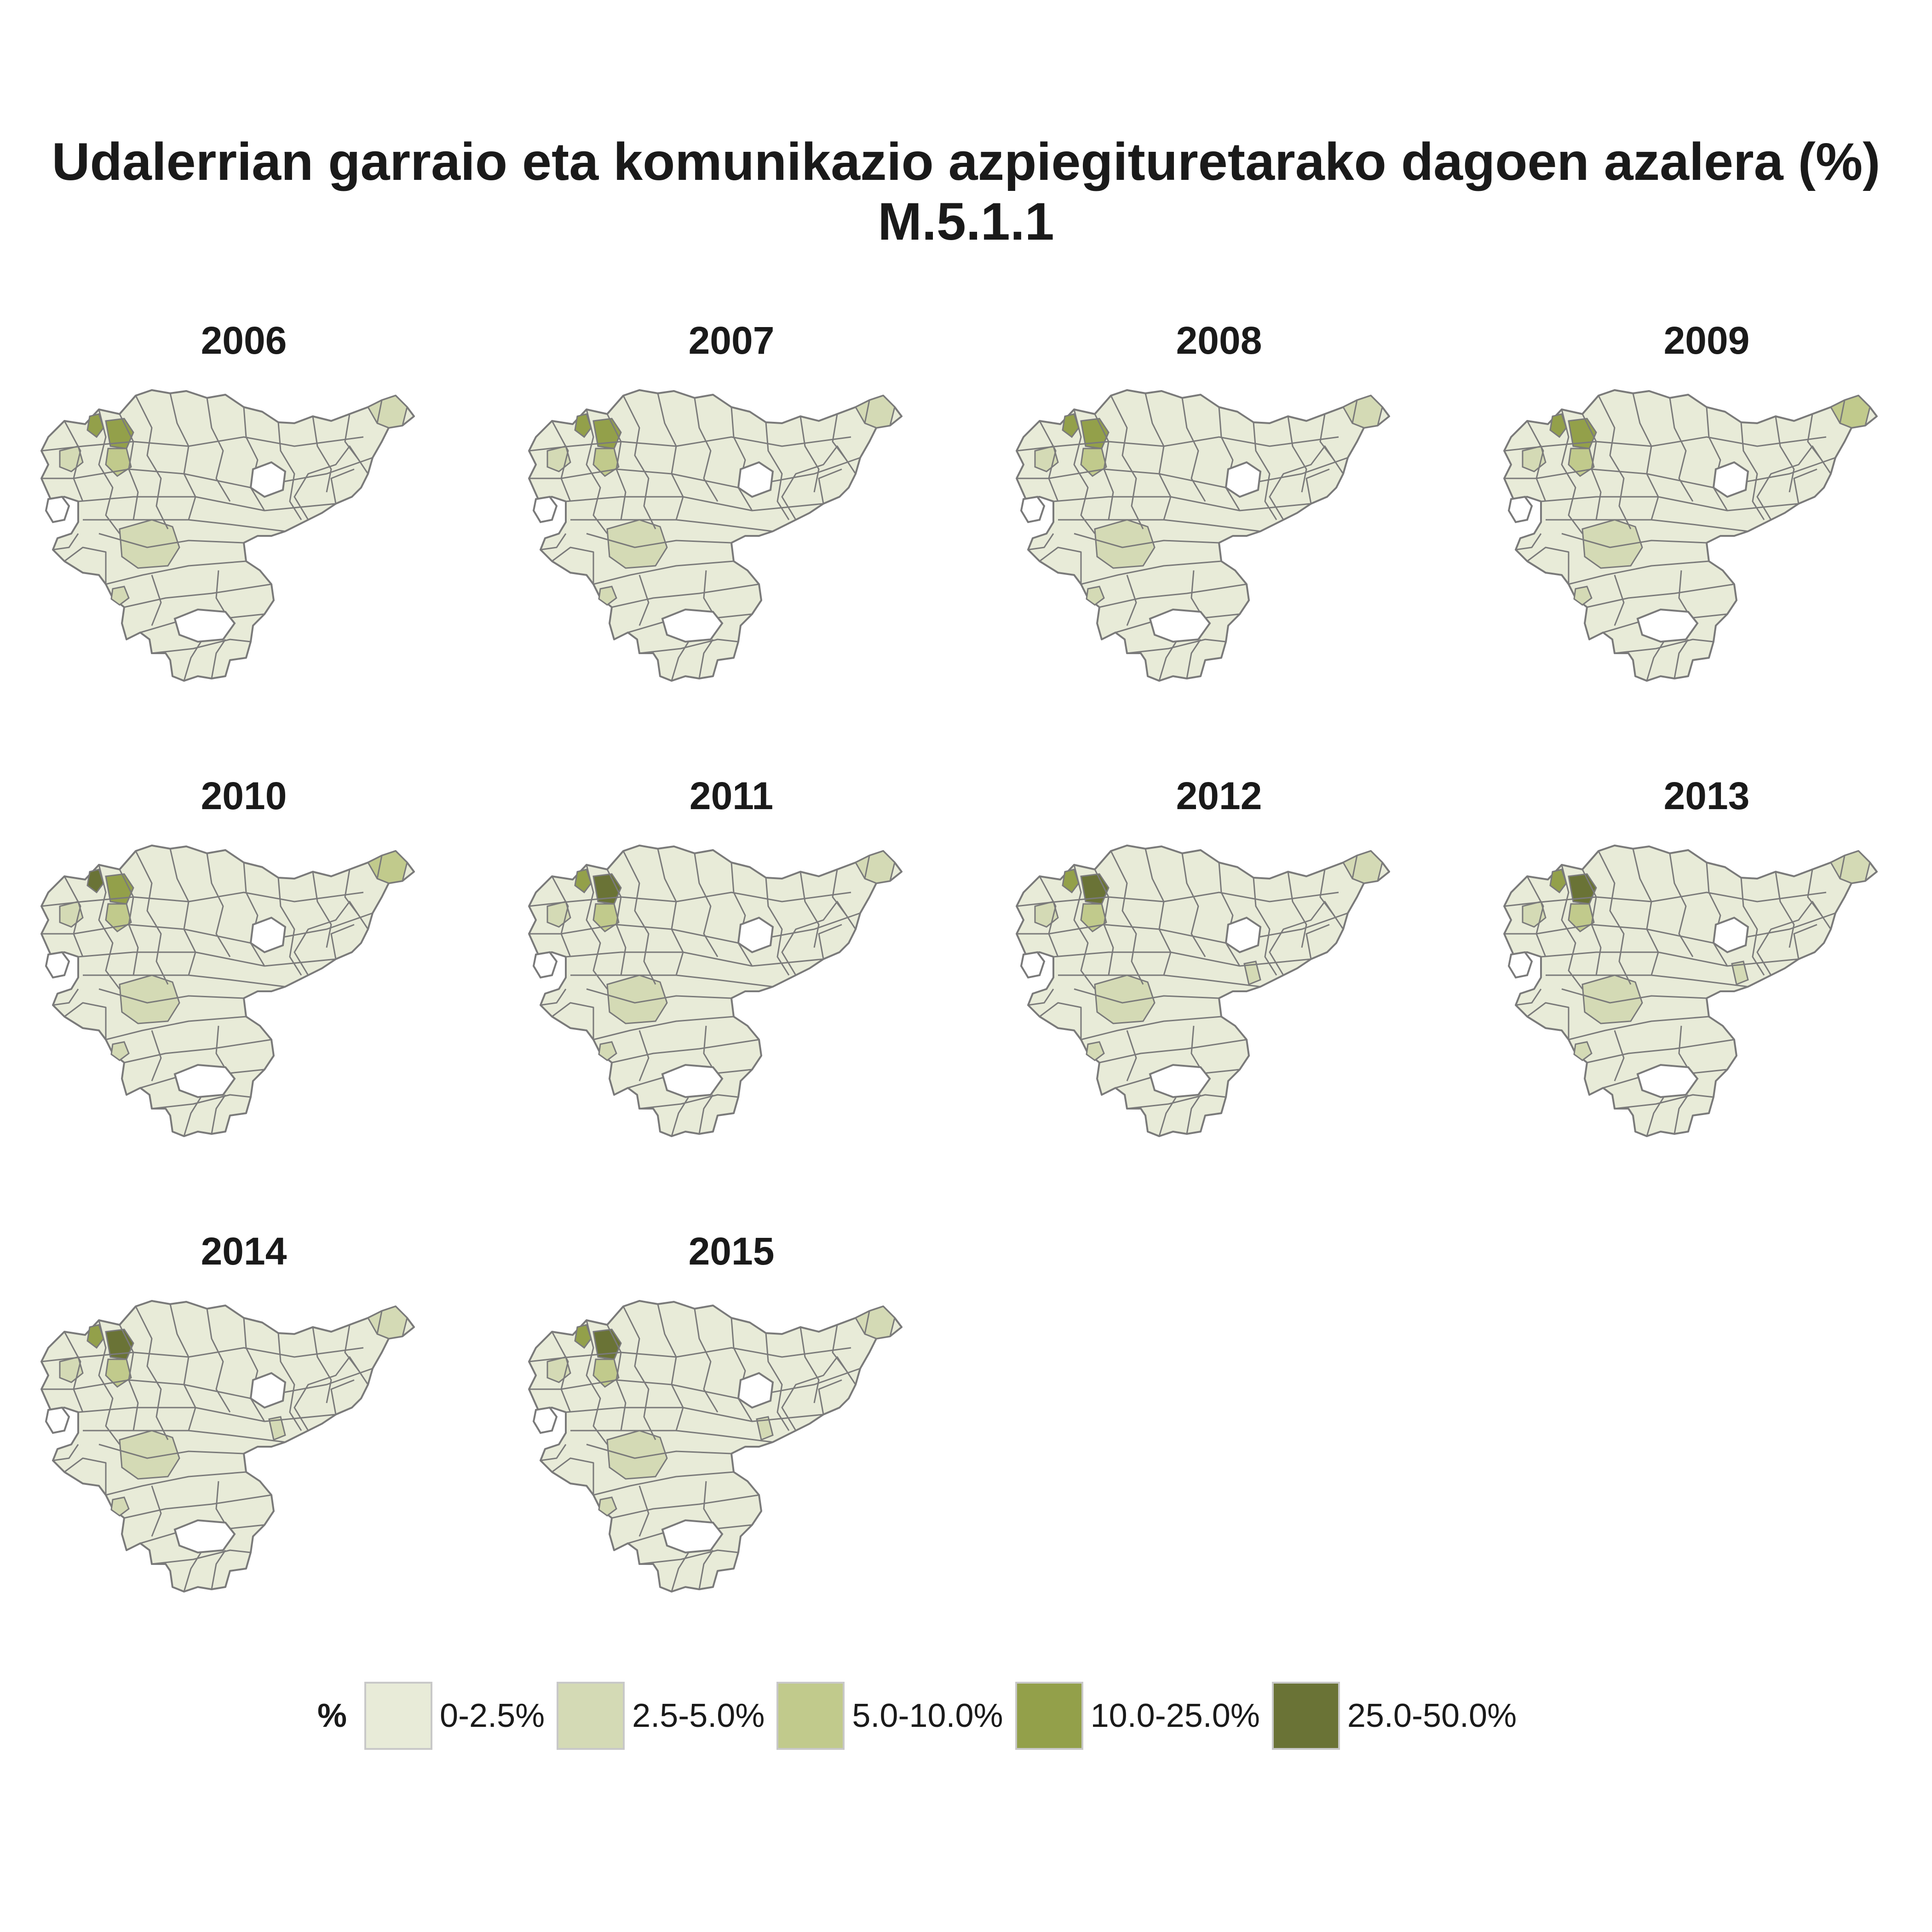 Image resolution: width=1932 pixels, height=1932 pixels. I want to click on gipuzkoa-map, so click(227, 991).